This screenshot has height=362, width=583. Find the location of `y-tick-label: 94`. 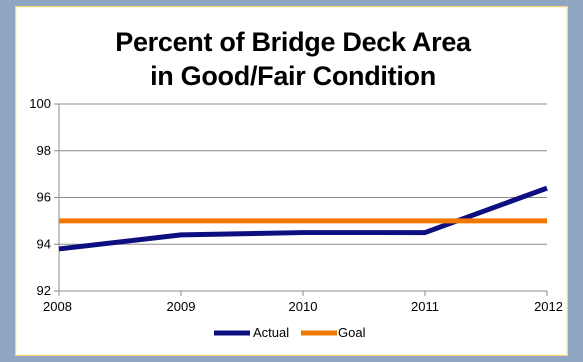

y-tick-label: 94 is located at coordinates (44, 243).